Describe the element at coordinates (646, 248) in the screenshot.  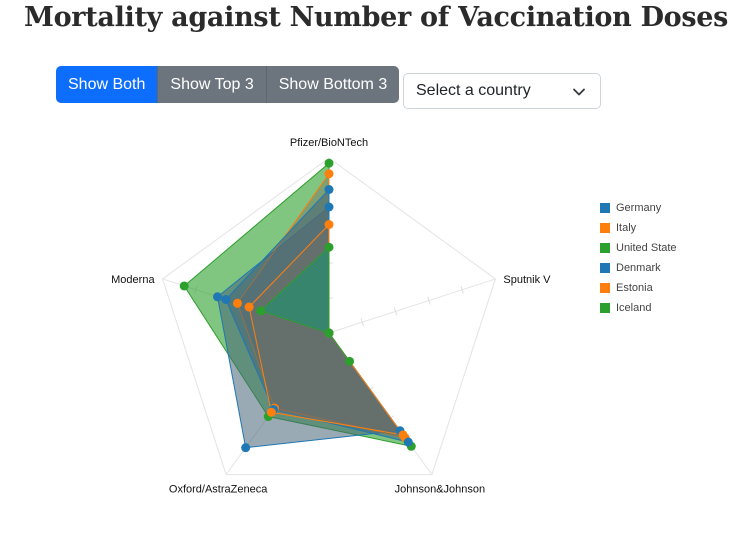
I see `legend-label: United State` at that location.